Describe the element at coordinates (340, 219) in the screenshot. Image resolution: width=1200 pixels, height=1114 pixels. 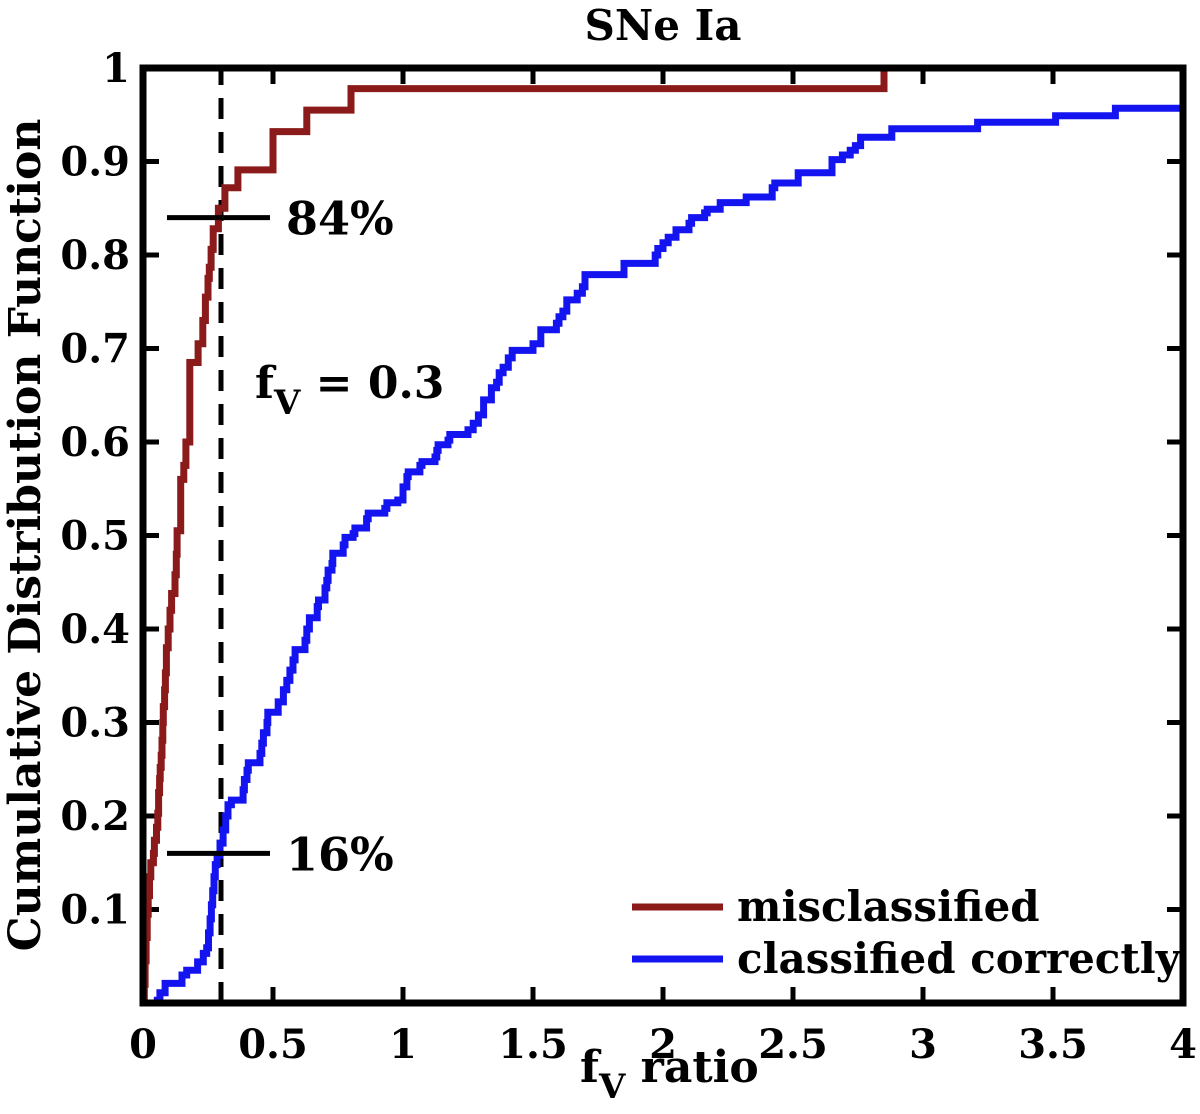
I see `p84-annotation: 84%` at that location.